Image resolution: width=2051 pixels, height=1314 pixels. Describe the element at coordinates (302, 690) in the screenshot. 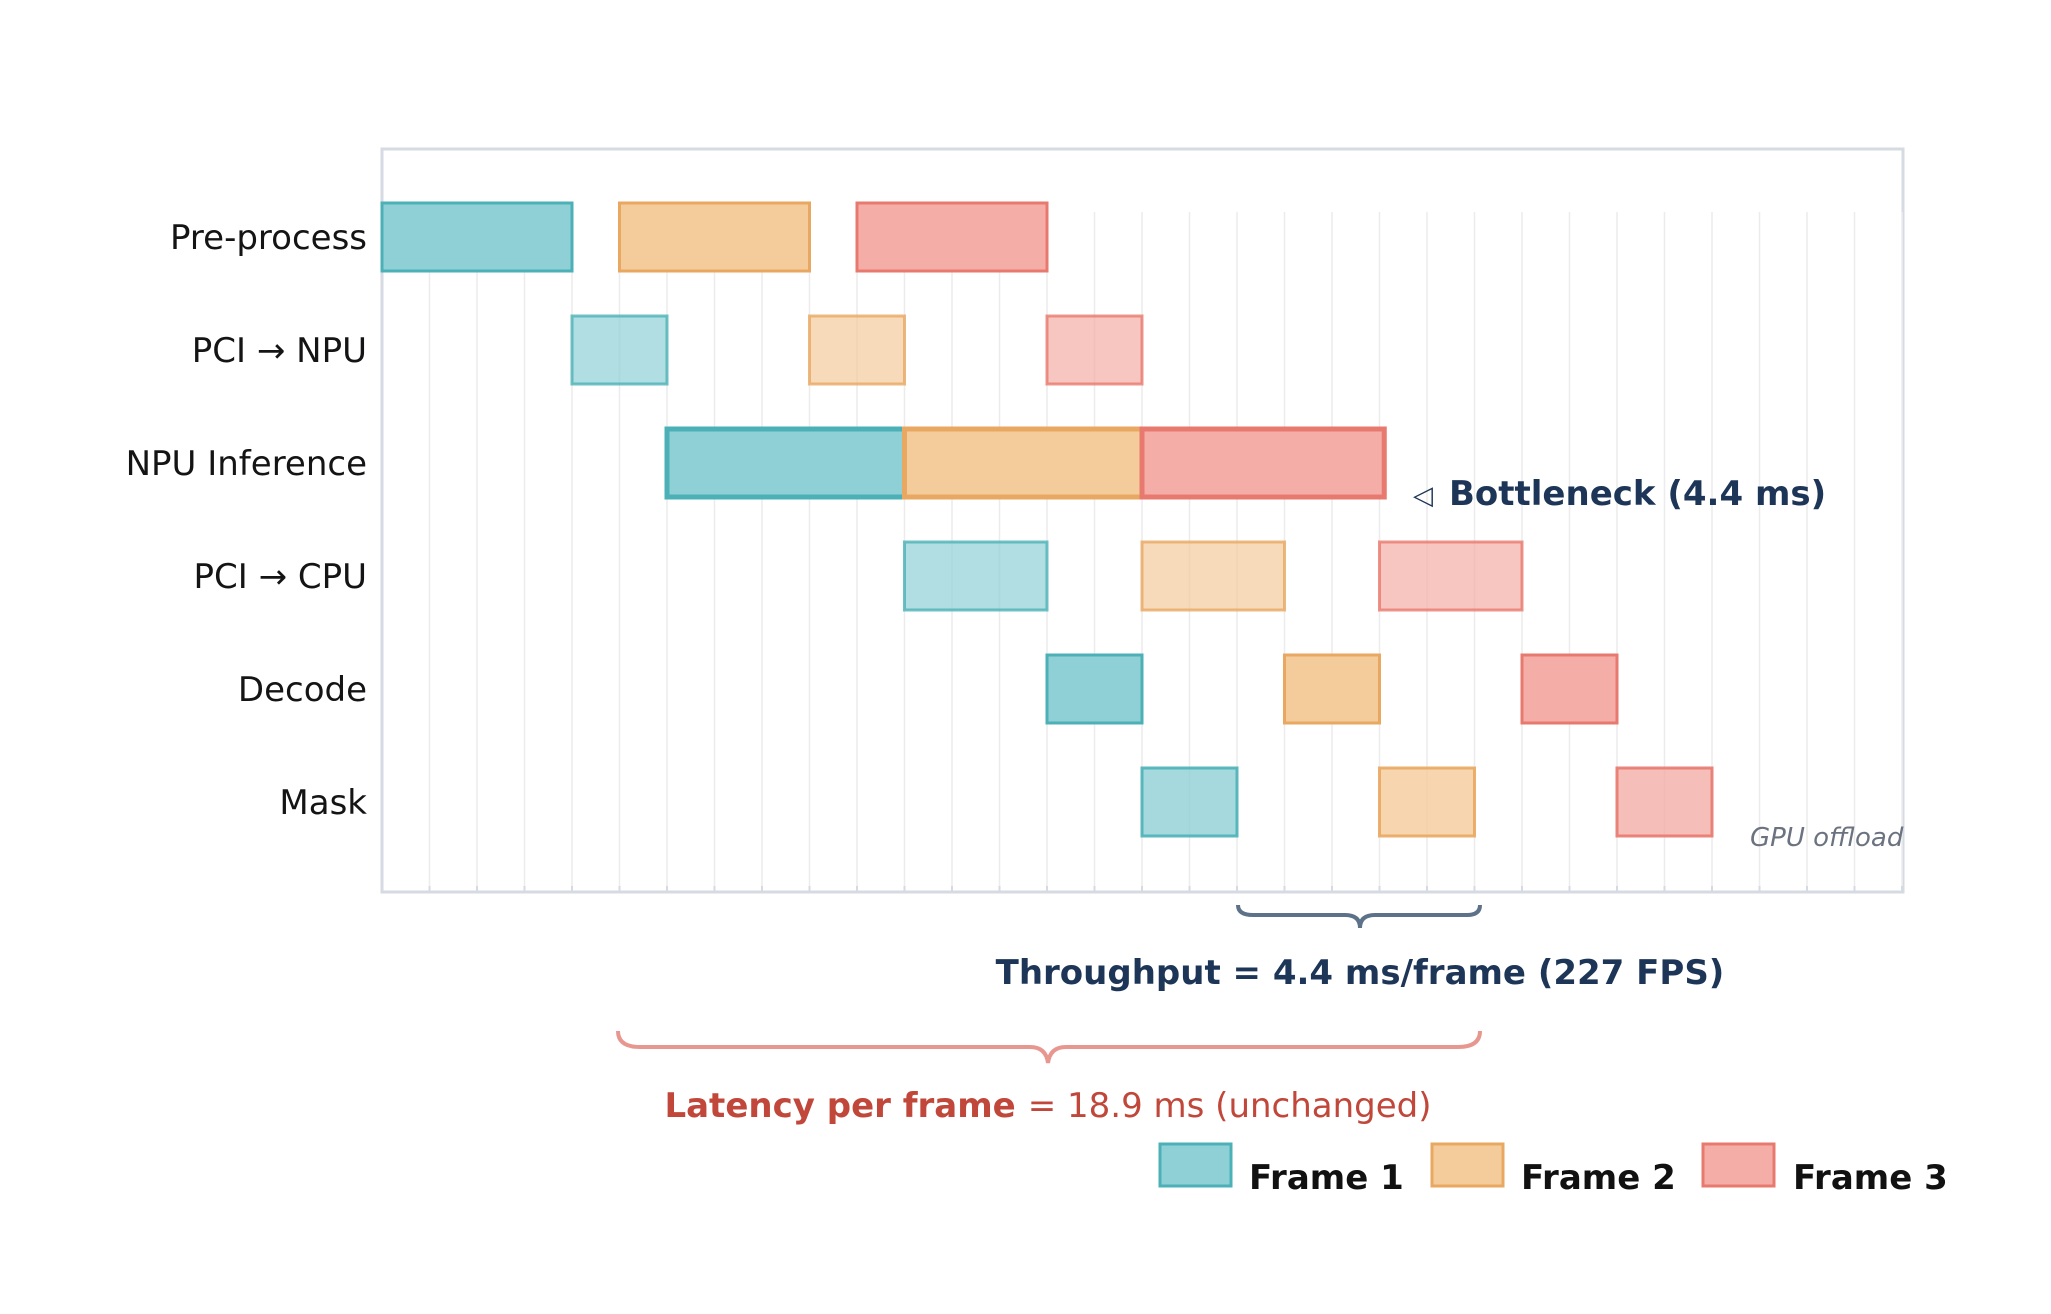

I see `lane-label-decode: Decode` at that location.